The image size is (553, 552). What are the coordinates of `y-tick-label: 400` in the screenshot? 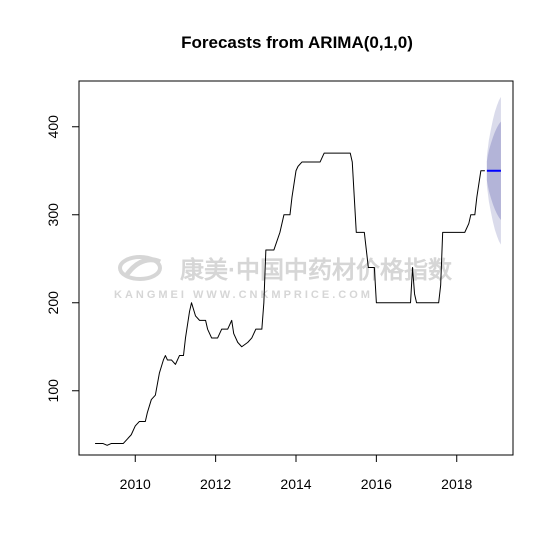 It's located at (53, 127).